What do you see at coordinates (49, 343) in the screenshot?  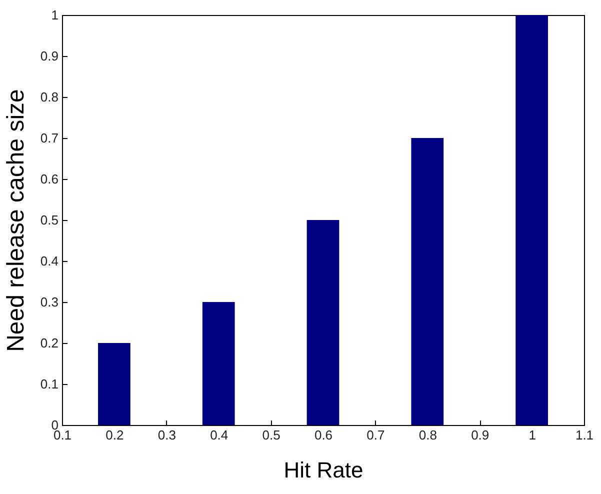 I see `y-tick-label: 0.2` at bounding box center [49, 343].